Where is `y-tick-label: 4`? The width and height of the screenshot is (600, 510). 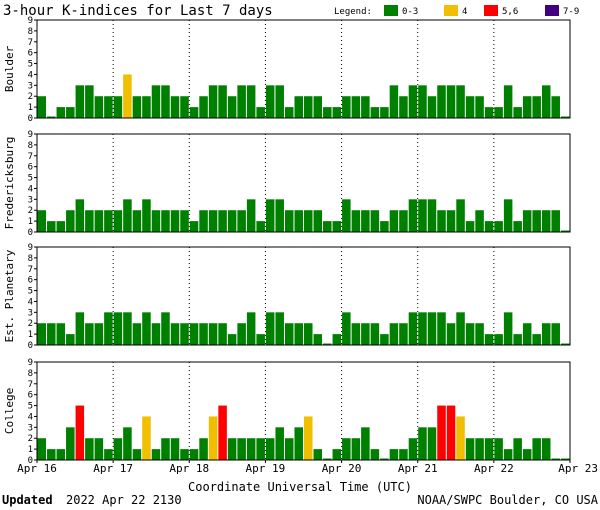 y-tick-label: 4 is located at coordinates (30, 75).